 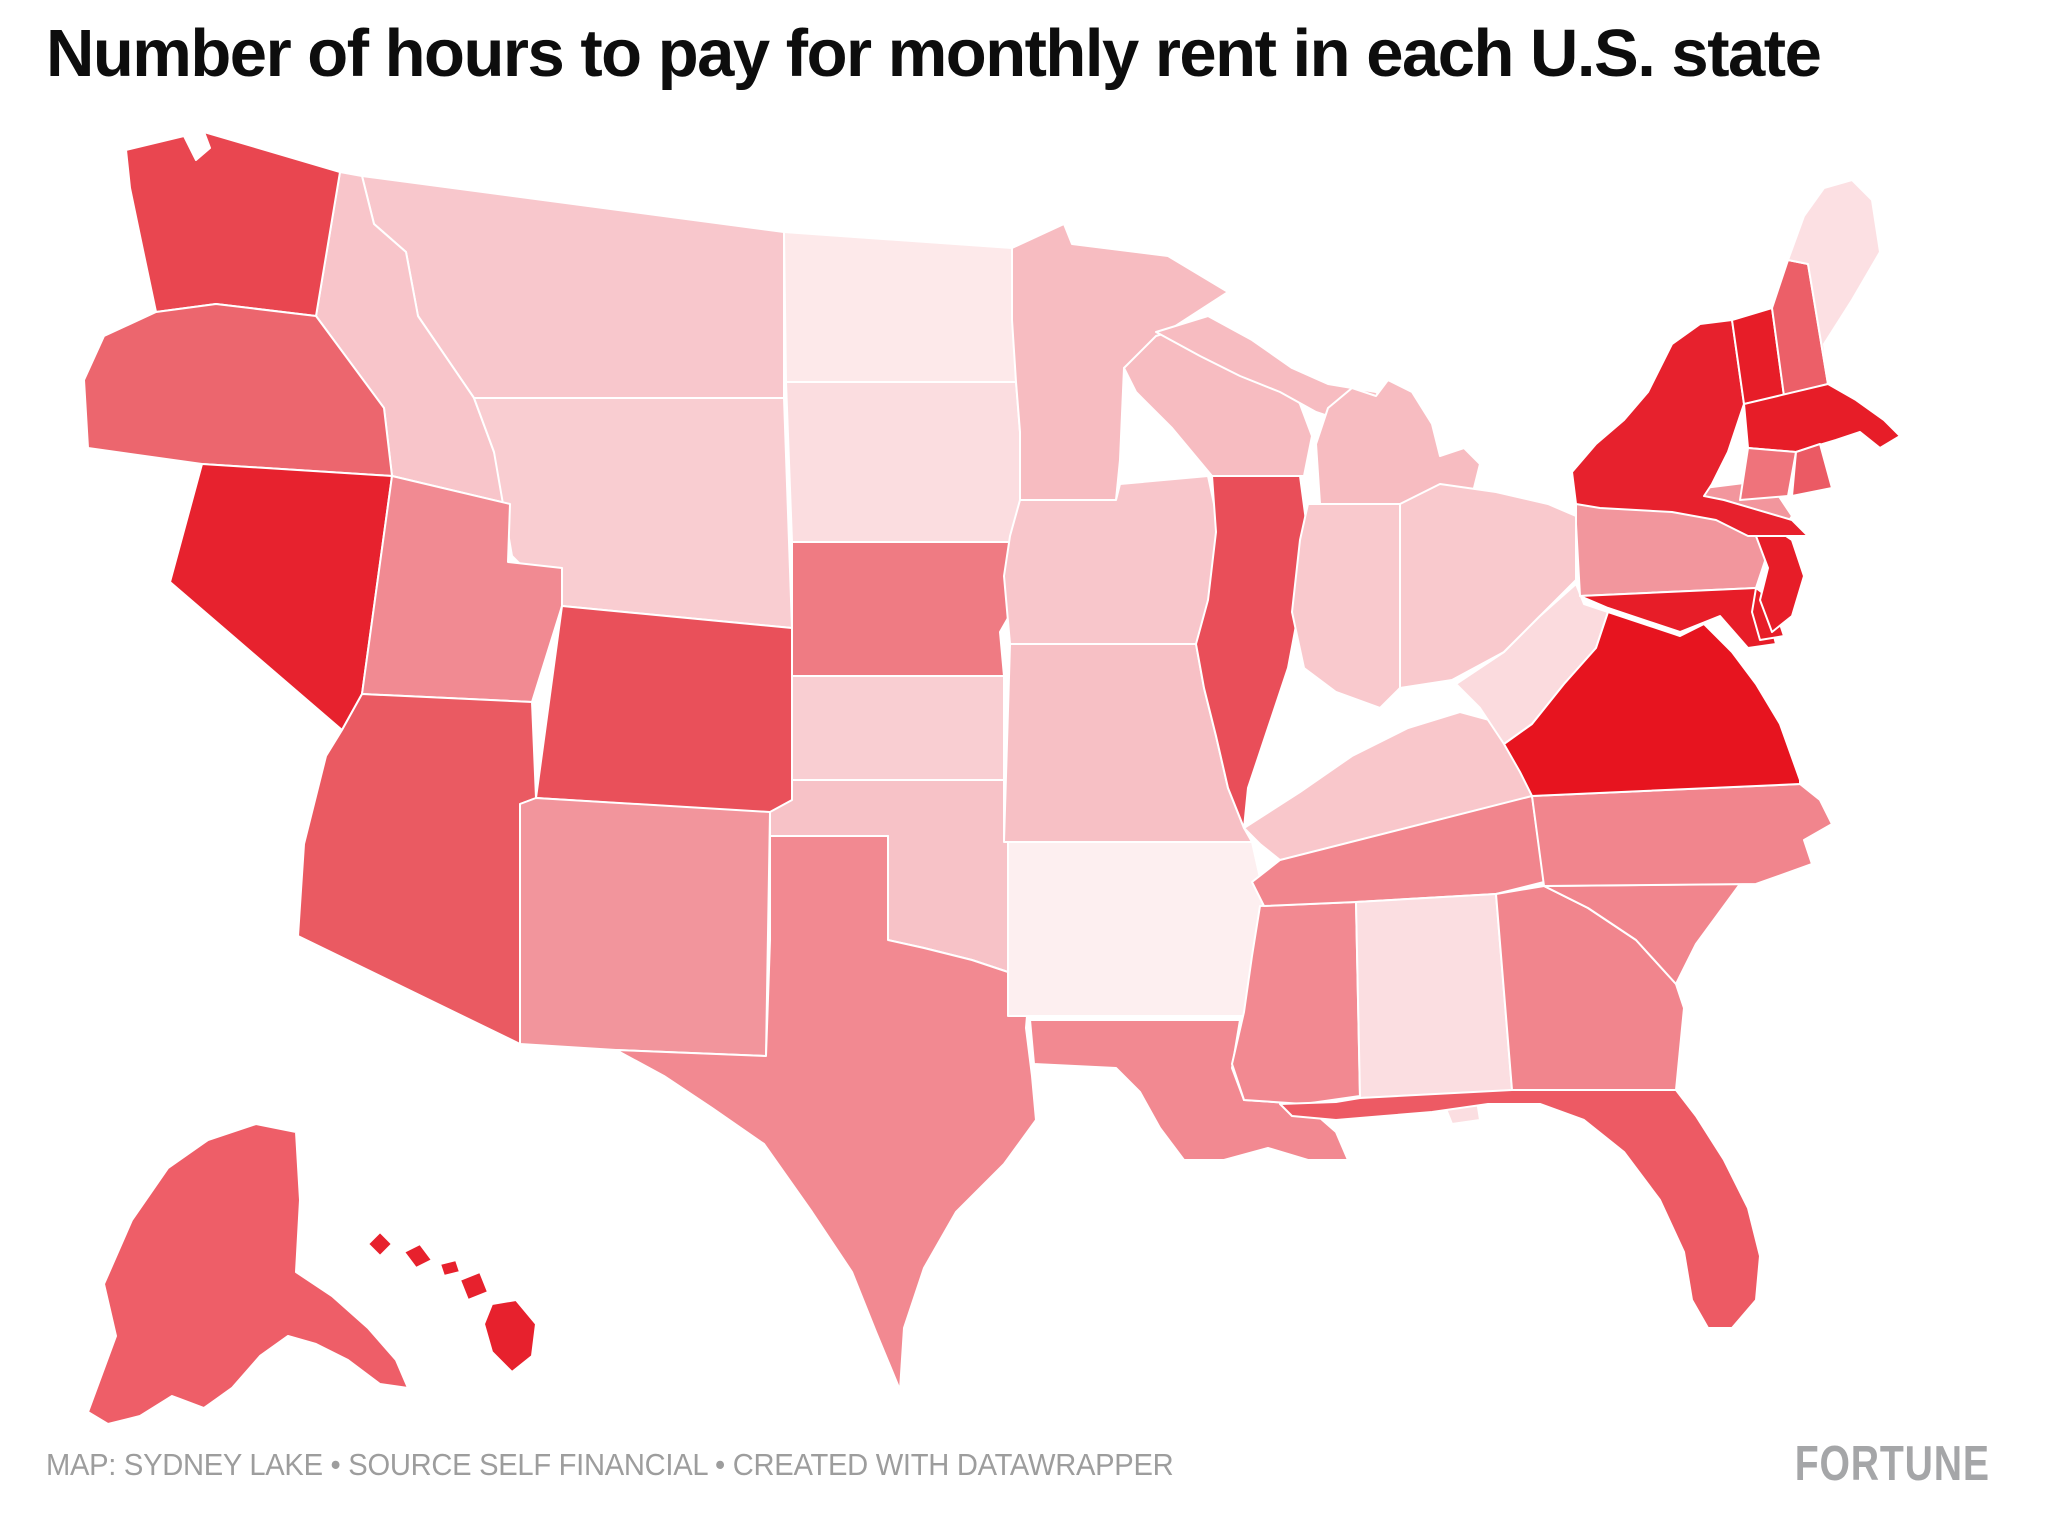 I want to click on state-sd: South Dakota, so click(x=903, y=462).